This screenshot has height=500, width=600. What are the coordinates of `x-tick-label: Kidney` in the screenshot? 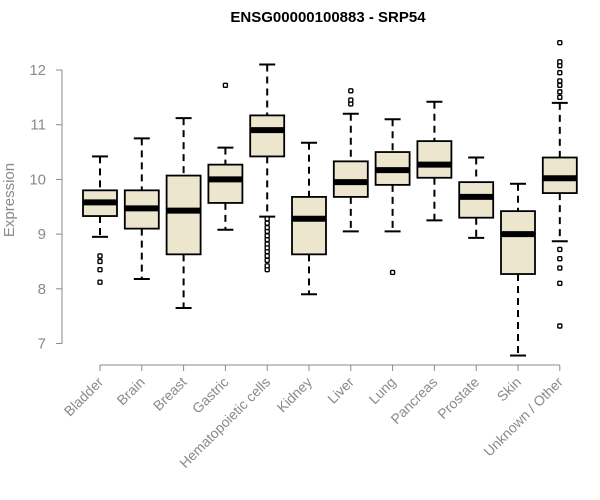 It's located at (295, 395).